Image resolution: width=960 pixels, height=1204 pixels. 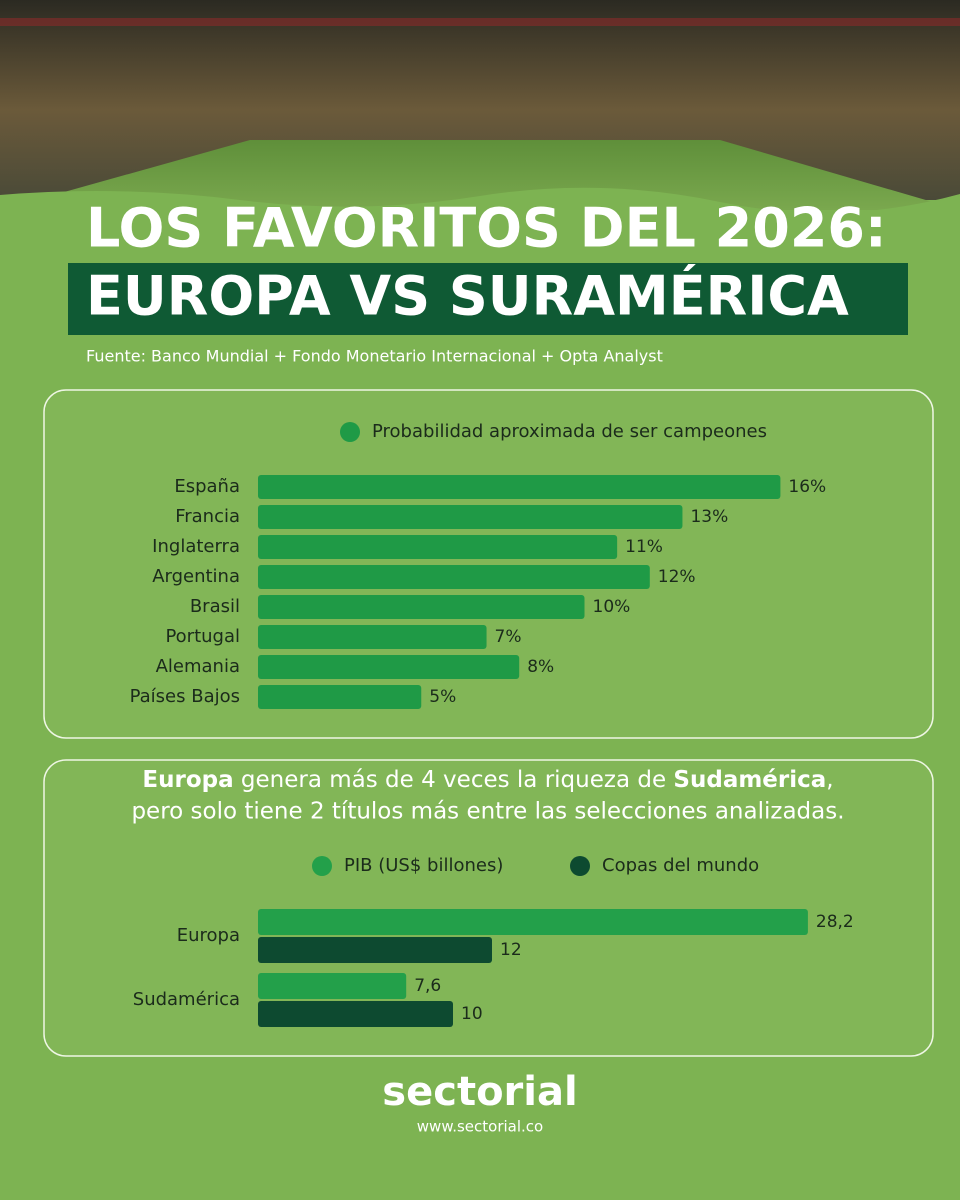 I want to click on value-label: 7%, so click(x=508, y=637).